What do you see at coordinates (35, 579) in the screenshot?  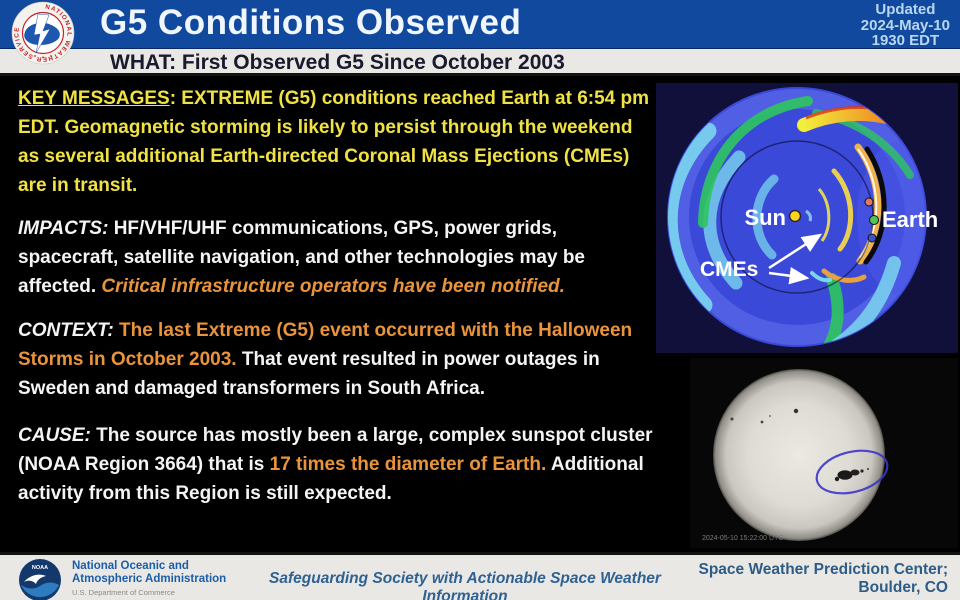 I see `noaa-gull-shape` at bounding box center [35, 579].